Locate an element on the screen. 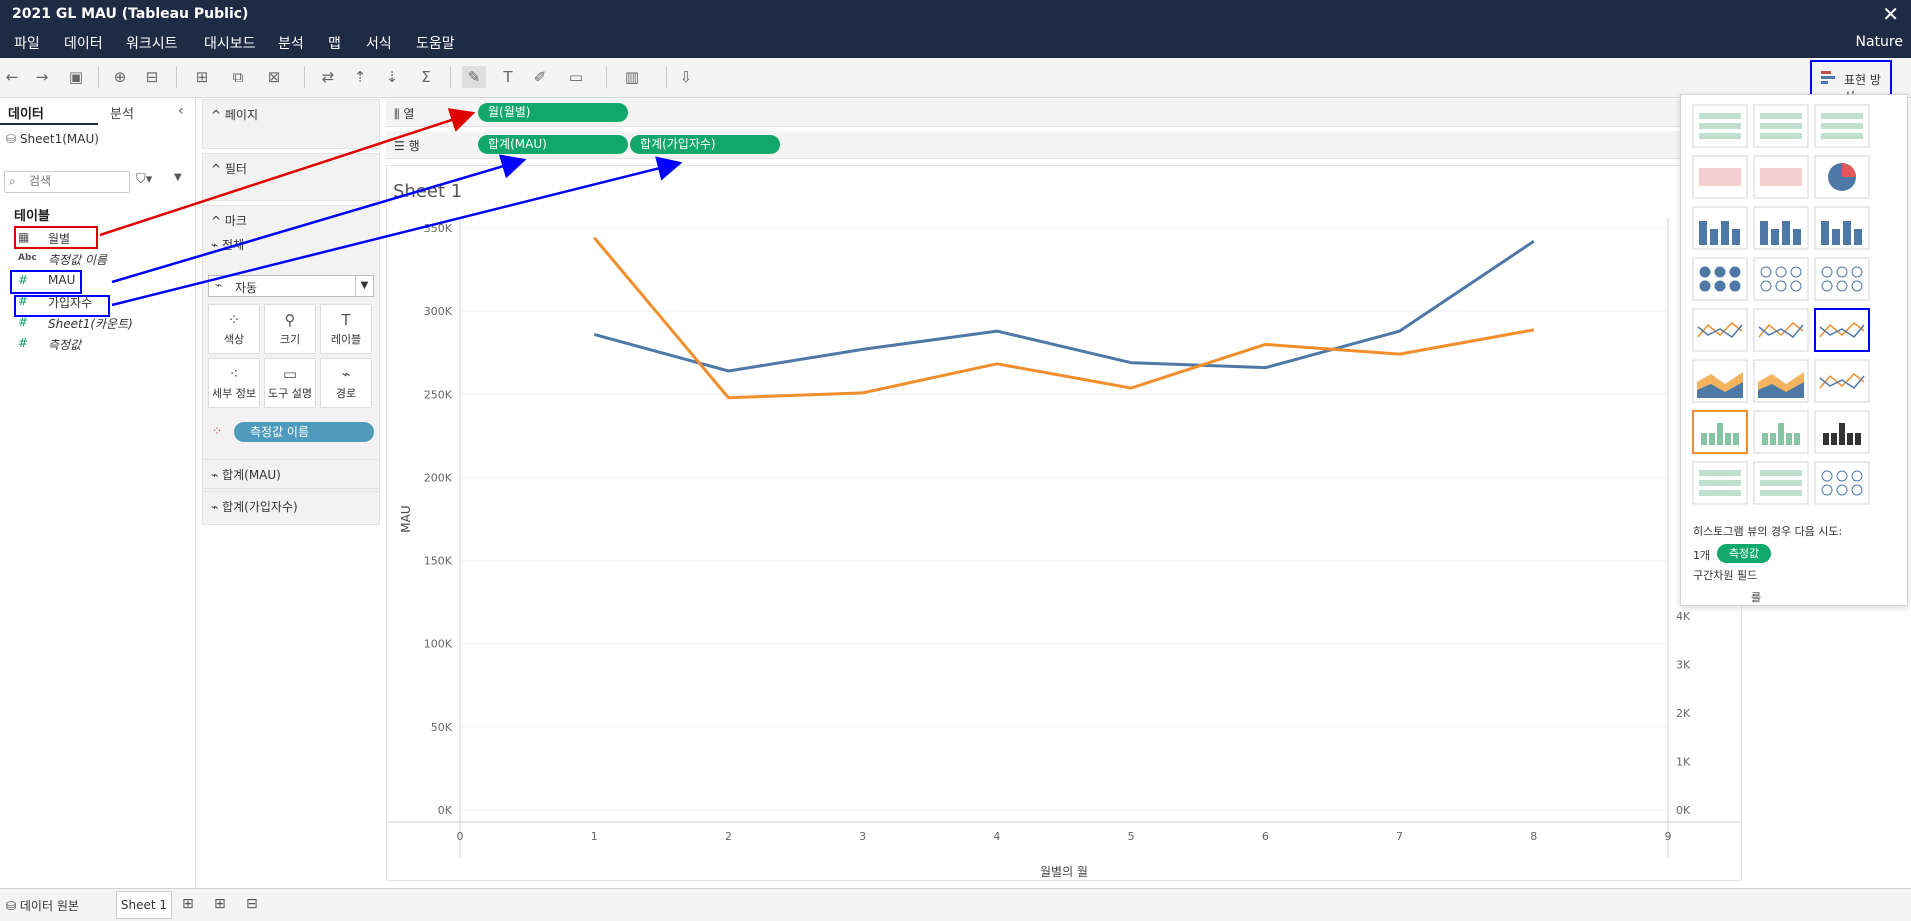 The height and width of the screenshot is (921, 1911). swap-icon: ⇄ is located at coordinates (328, 77).